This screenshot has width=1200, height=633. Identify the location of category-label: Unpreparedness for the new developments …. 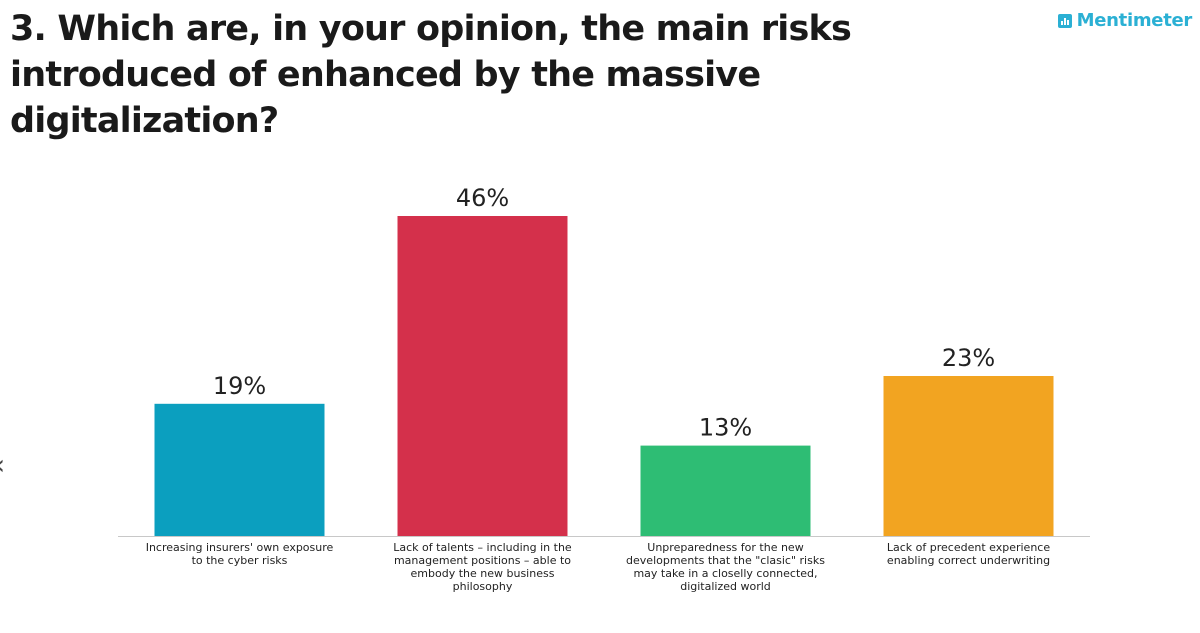
(725, 567).